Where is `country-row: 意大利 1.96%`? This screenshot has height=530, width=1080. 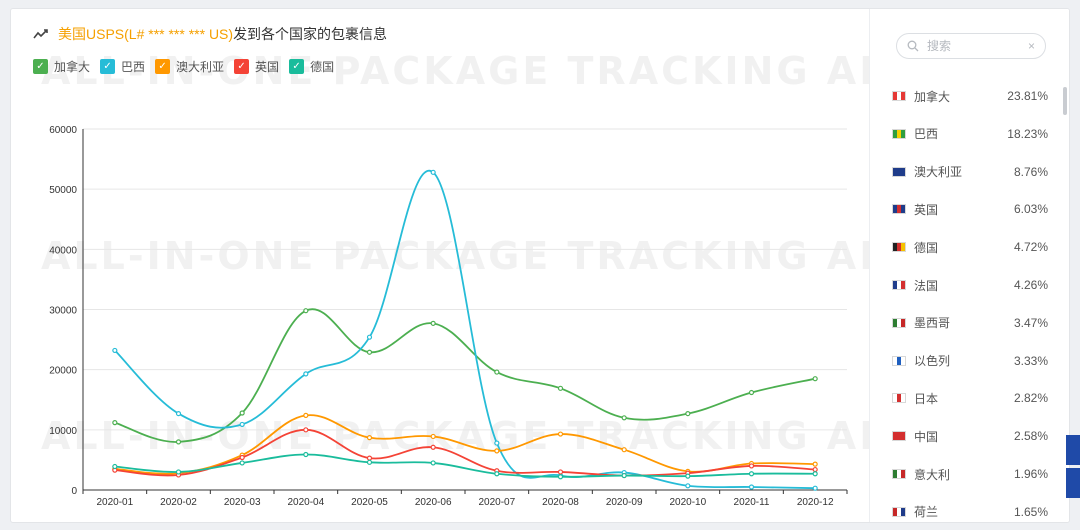 country-row: 意大利 1.96% is located at coordinates (964, 474).